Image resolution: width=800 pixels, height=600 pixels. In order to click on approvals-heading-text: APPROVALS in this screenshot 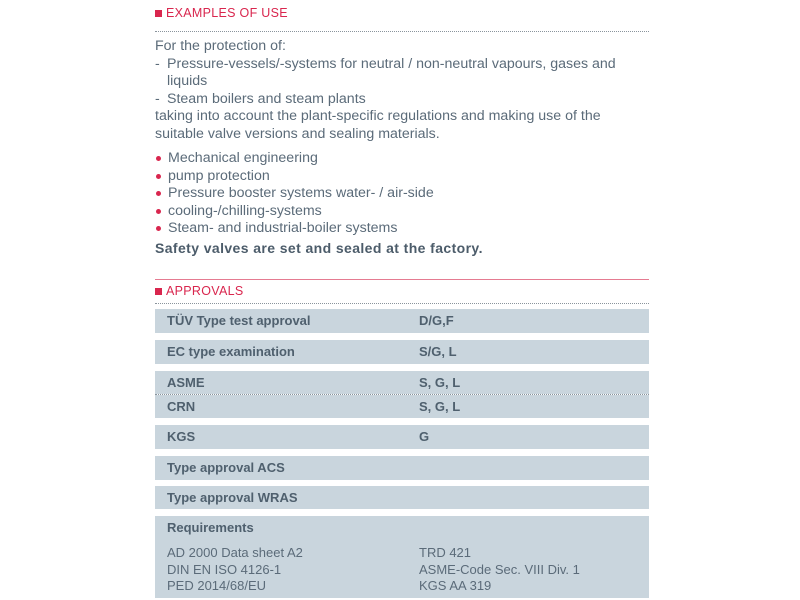, I will do `click(205, 291)`.